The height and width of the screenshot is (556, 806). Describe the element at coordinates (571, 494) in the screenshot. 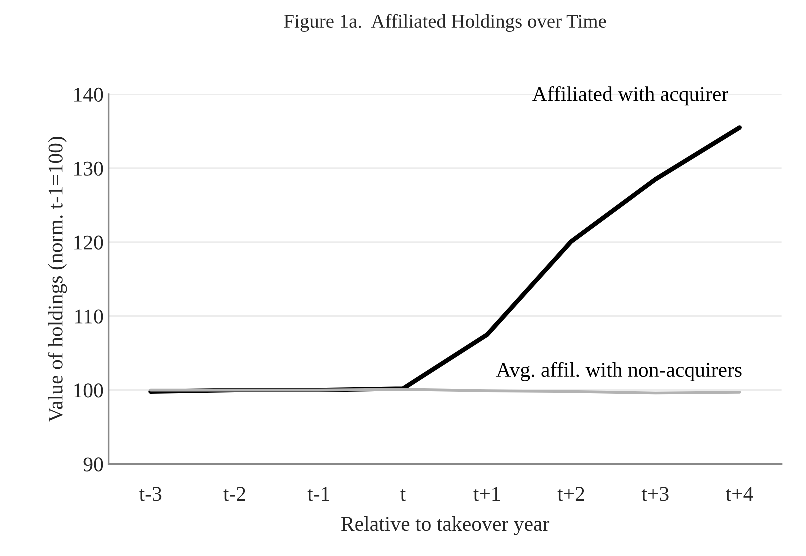

I see `x-tick-label: t+2` at that location.